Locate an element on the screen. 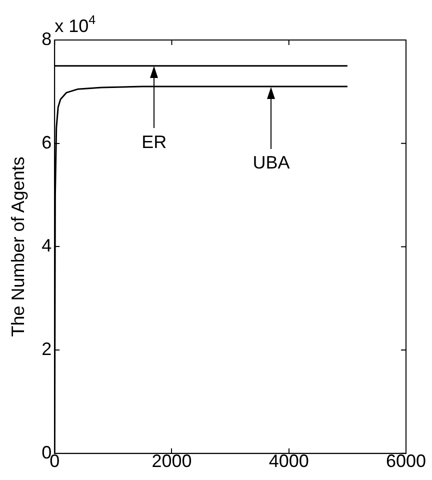 This screenshot has width=432, height=480. y-tick-label: 2 is located at coordinates (47, 349).